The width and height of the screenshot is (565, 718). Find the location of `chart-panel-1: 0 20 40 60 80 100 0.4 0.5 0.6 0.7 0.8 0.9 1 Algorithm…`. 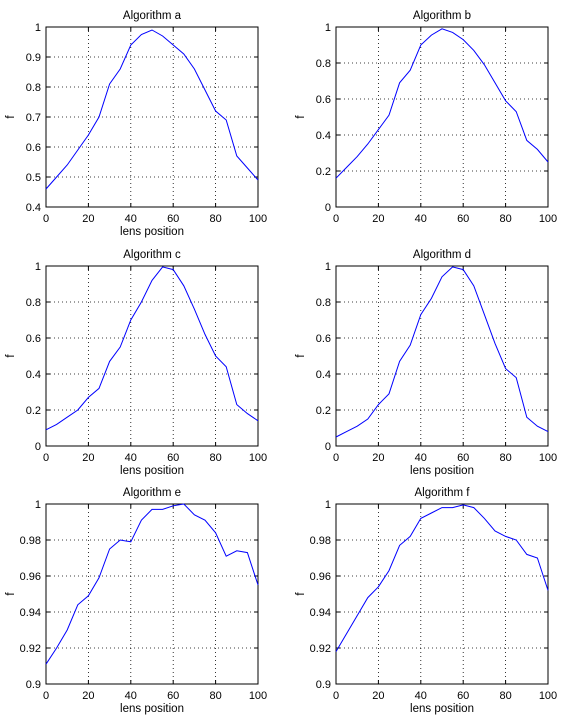

chart-panel-1: 0 20 40 60 80 100 0.4 0.5 0.6 0.7 0.8 0.9 1 Algorithm… is located at coordinates (136, 124).